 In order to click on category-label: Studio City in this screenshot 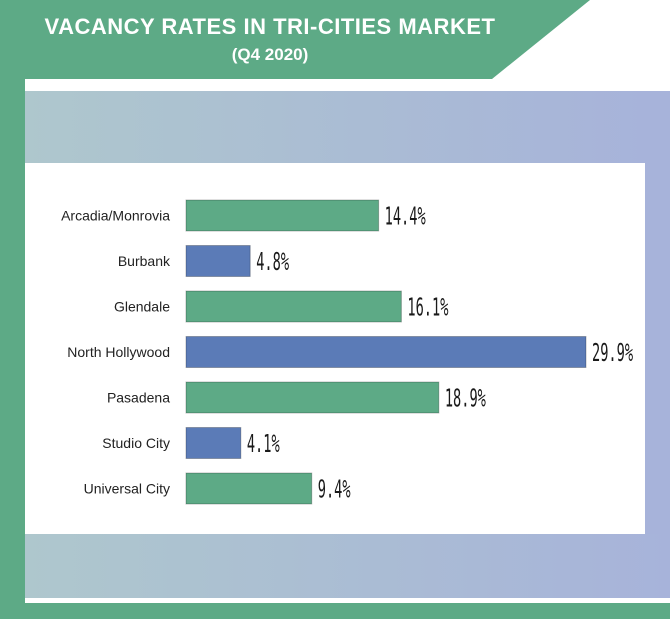, I will do `click(136, 443)`.